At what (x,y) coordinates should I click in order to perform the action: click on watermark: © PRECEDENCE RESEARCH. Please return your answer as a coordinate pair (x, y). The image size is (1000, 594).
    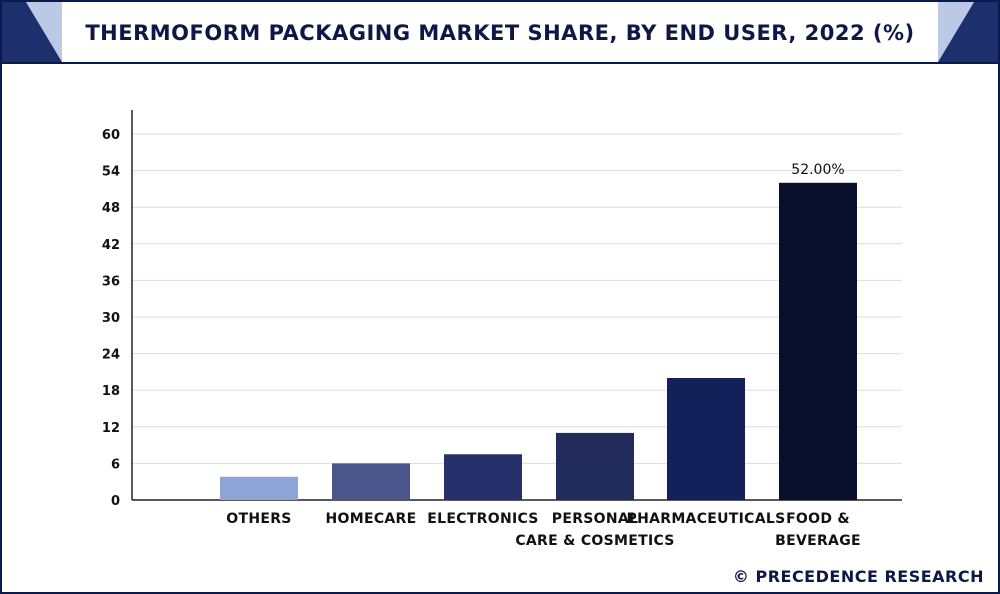
    Looking at the image, I should click on (858, 576).